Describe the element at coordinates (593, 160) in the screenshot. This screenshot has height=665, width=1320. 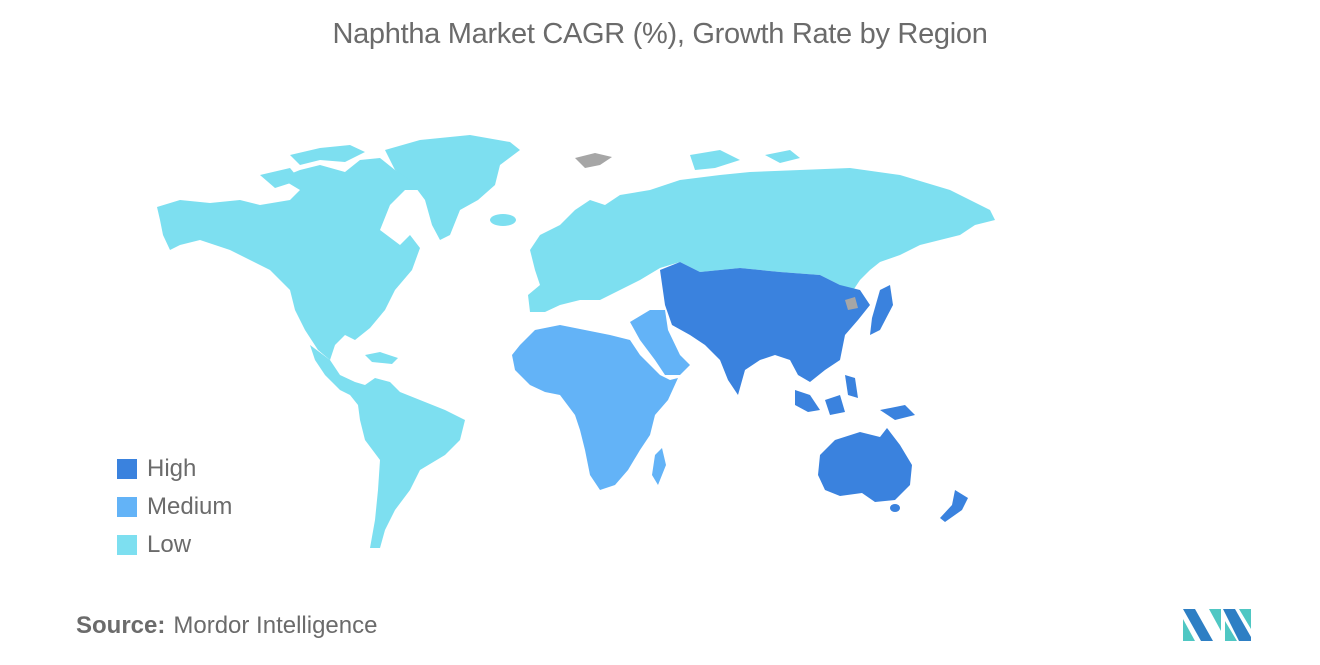
I see `region-svalbard-no-data` at that location.